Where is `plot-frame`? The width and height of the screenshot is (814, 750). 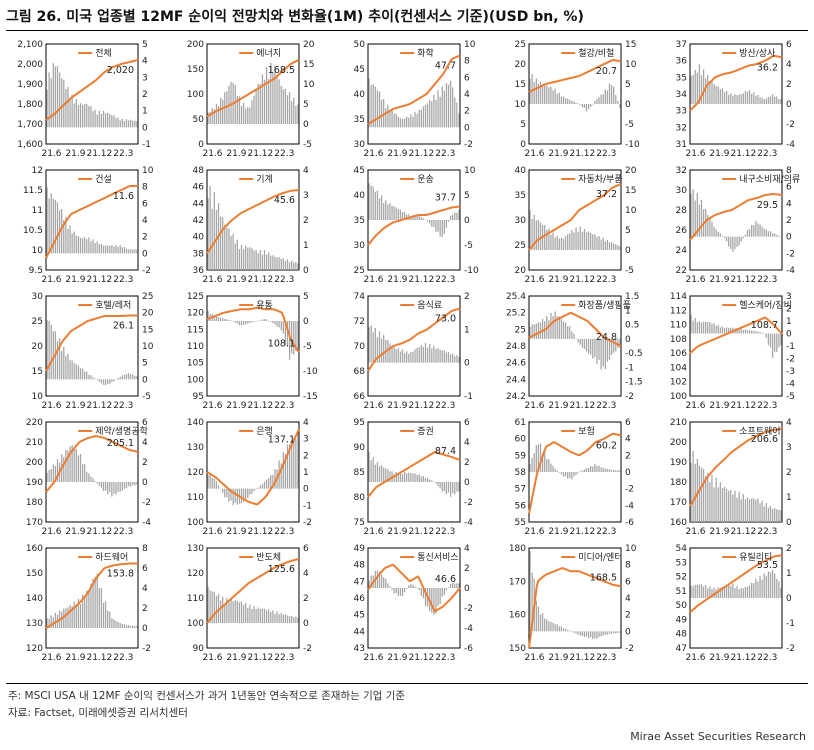
plot-frame is located at coordinates (92, 346).